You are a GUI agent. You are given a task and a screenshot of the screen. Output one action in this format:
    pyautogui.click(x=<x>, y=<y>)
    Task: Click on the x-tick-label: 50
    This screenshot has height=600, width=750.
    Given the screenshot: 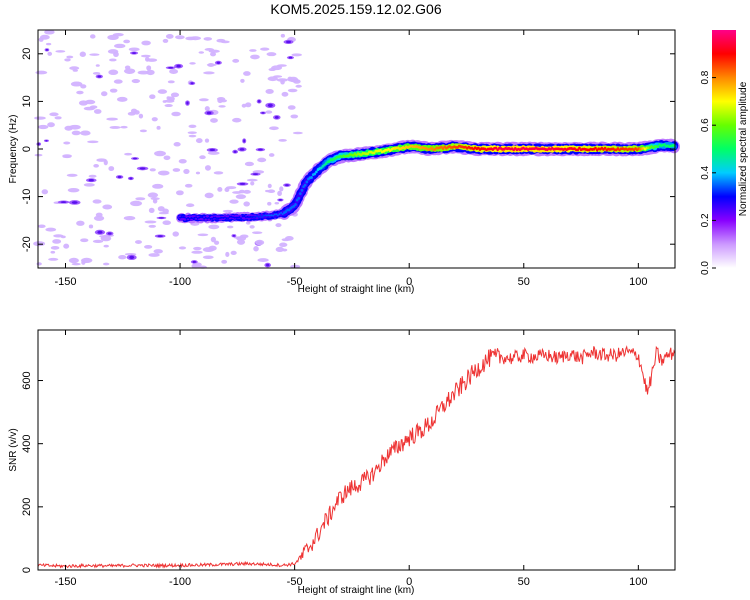 What is the action you would take?
    pyautogui.click(x=524, y=282)
    